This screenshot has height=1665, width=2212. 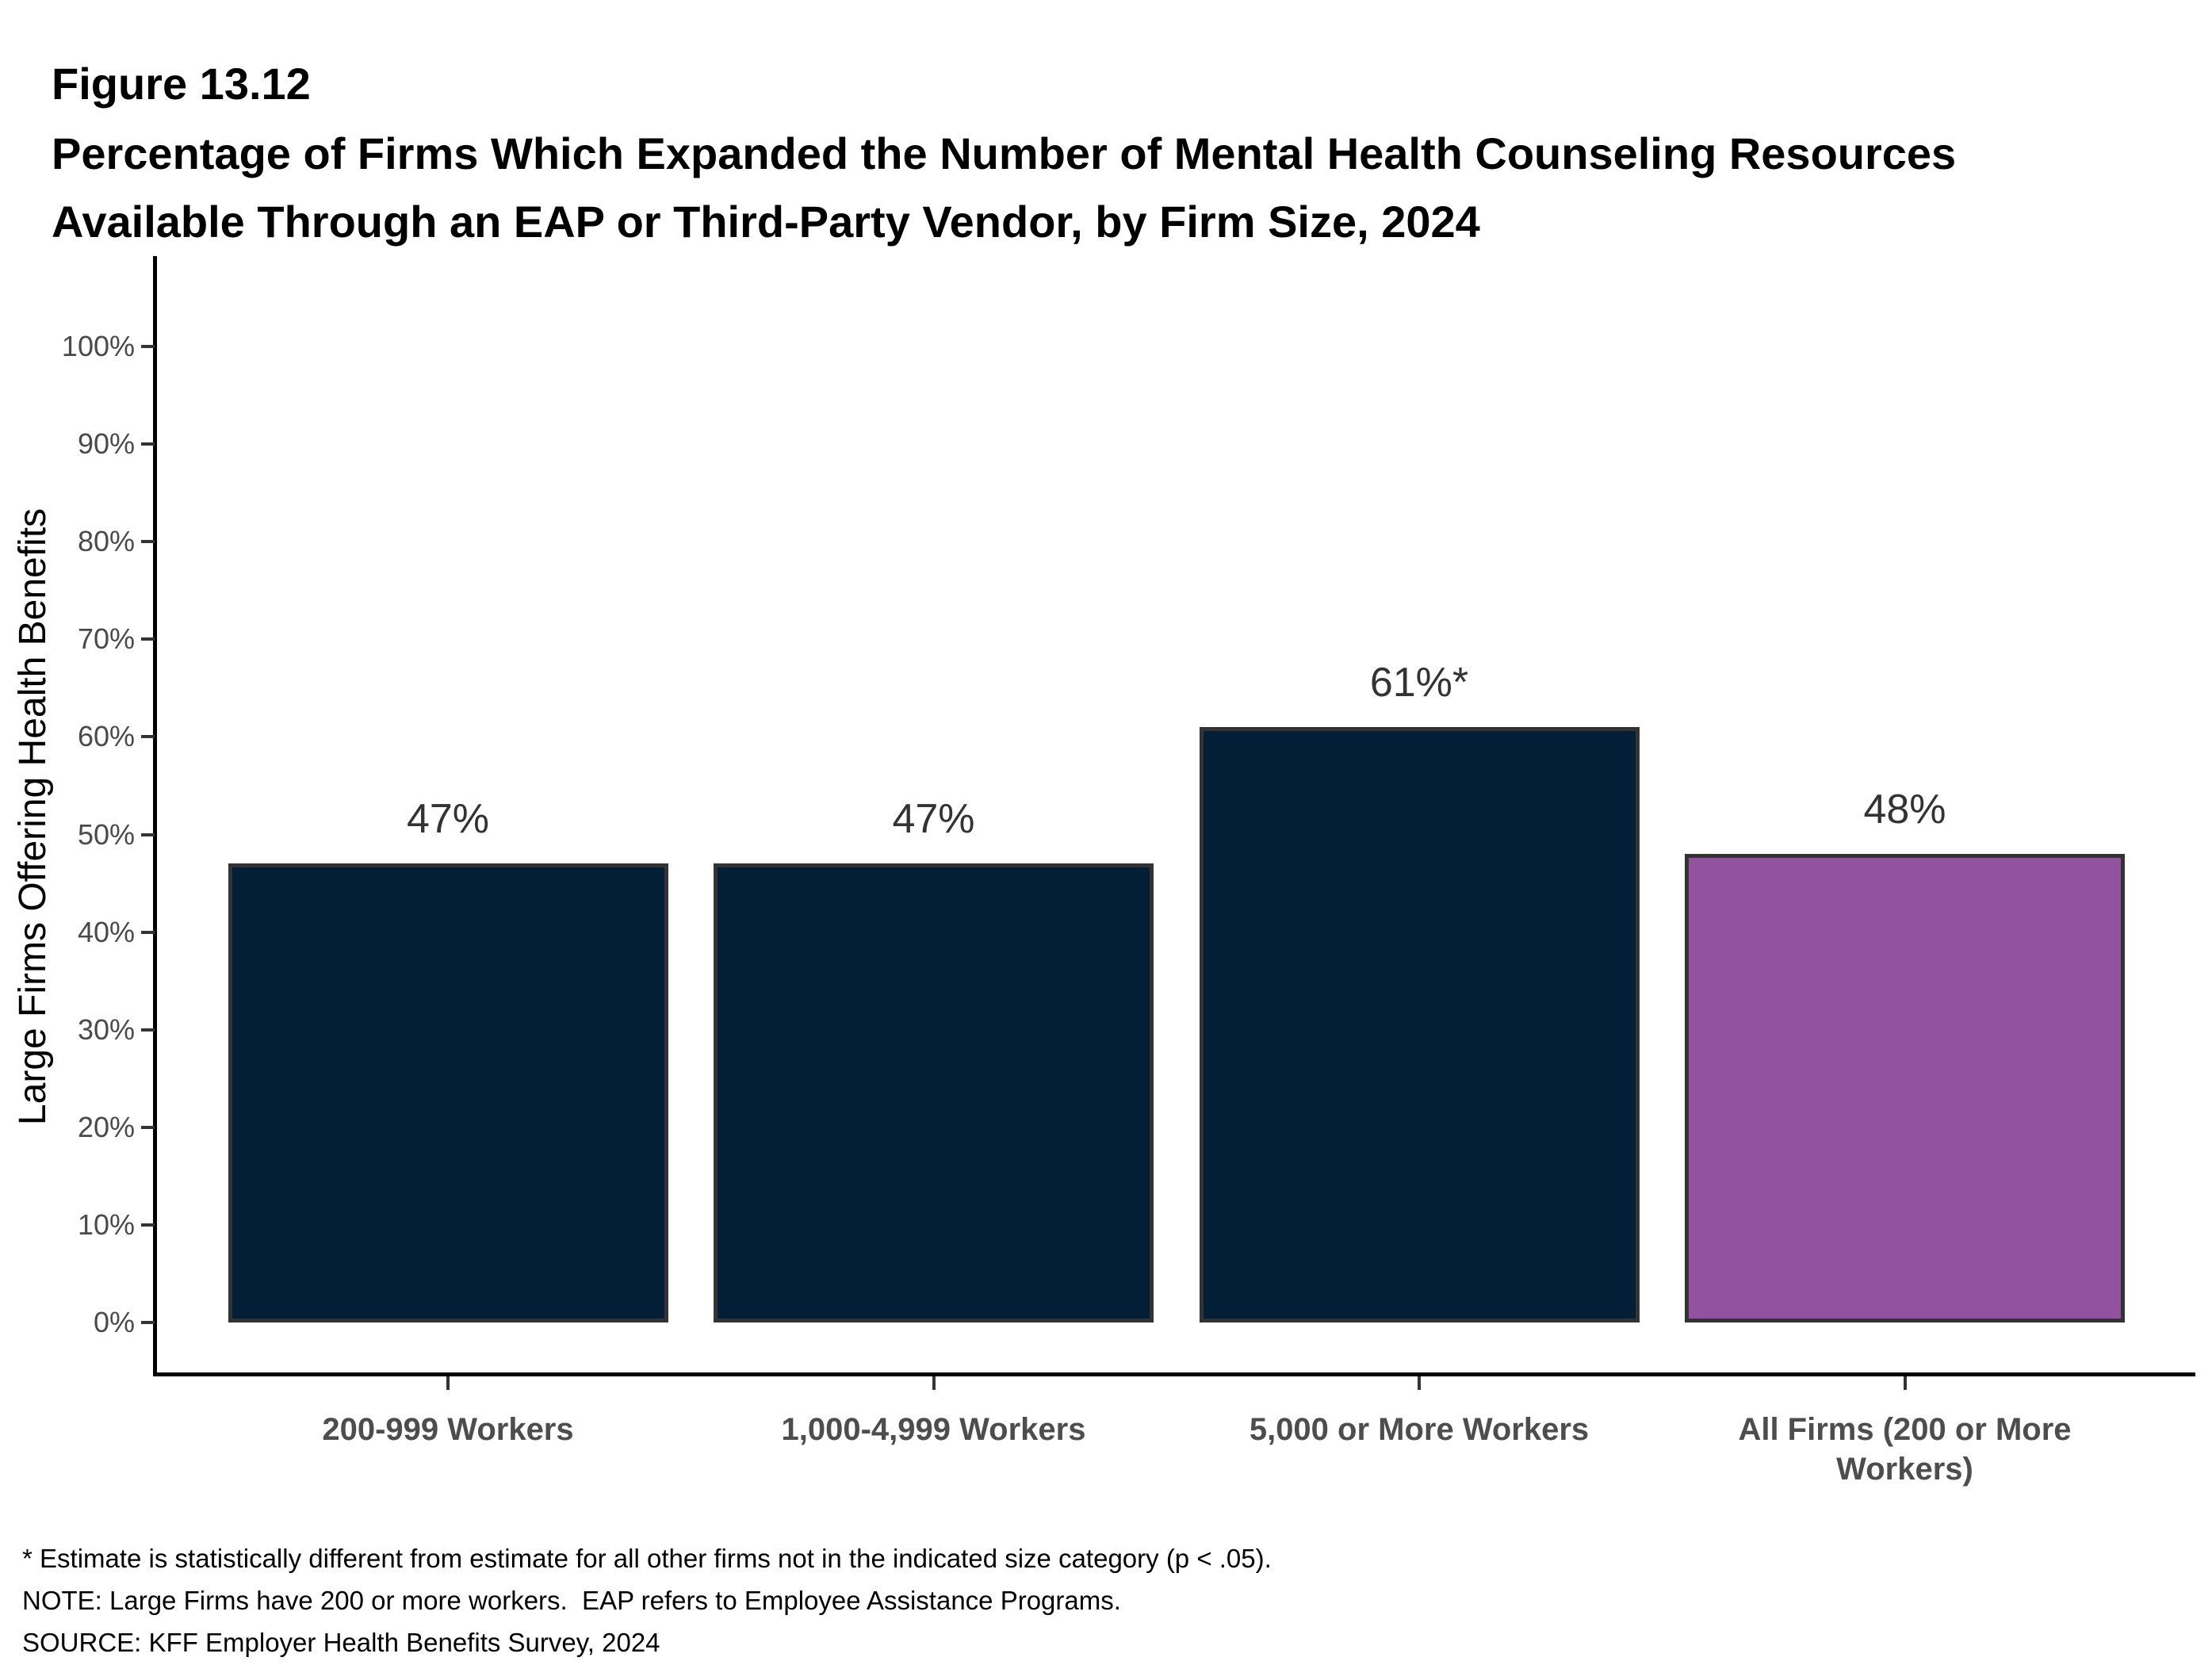 What do you see at coordinates (181, 84) in the screenshot?
I see `figure-number: Figure 13.12` at bounding box center [181, 84].